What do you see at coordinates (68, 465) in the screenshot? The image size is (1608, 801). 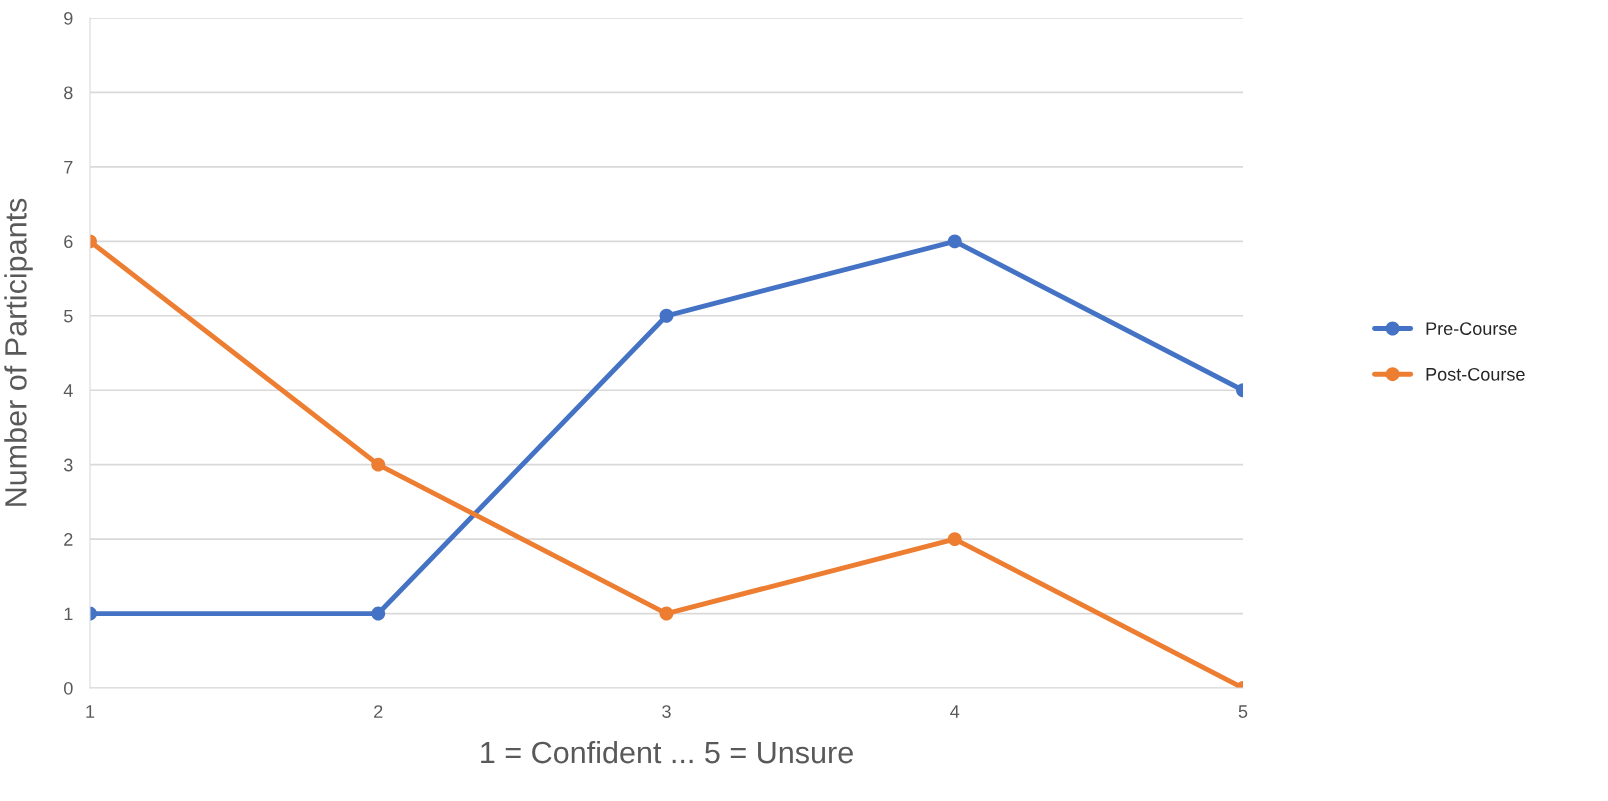 I see `y-tick-label: 3` at bounding box center [68, 465].